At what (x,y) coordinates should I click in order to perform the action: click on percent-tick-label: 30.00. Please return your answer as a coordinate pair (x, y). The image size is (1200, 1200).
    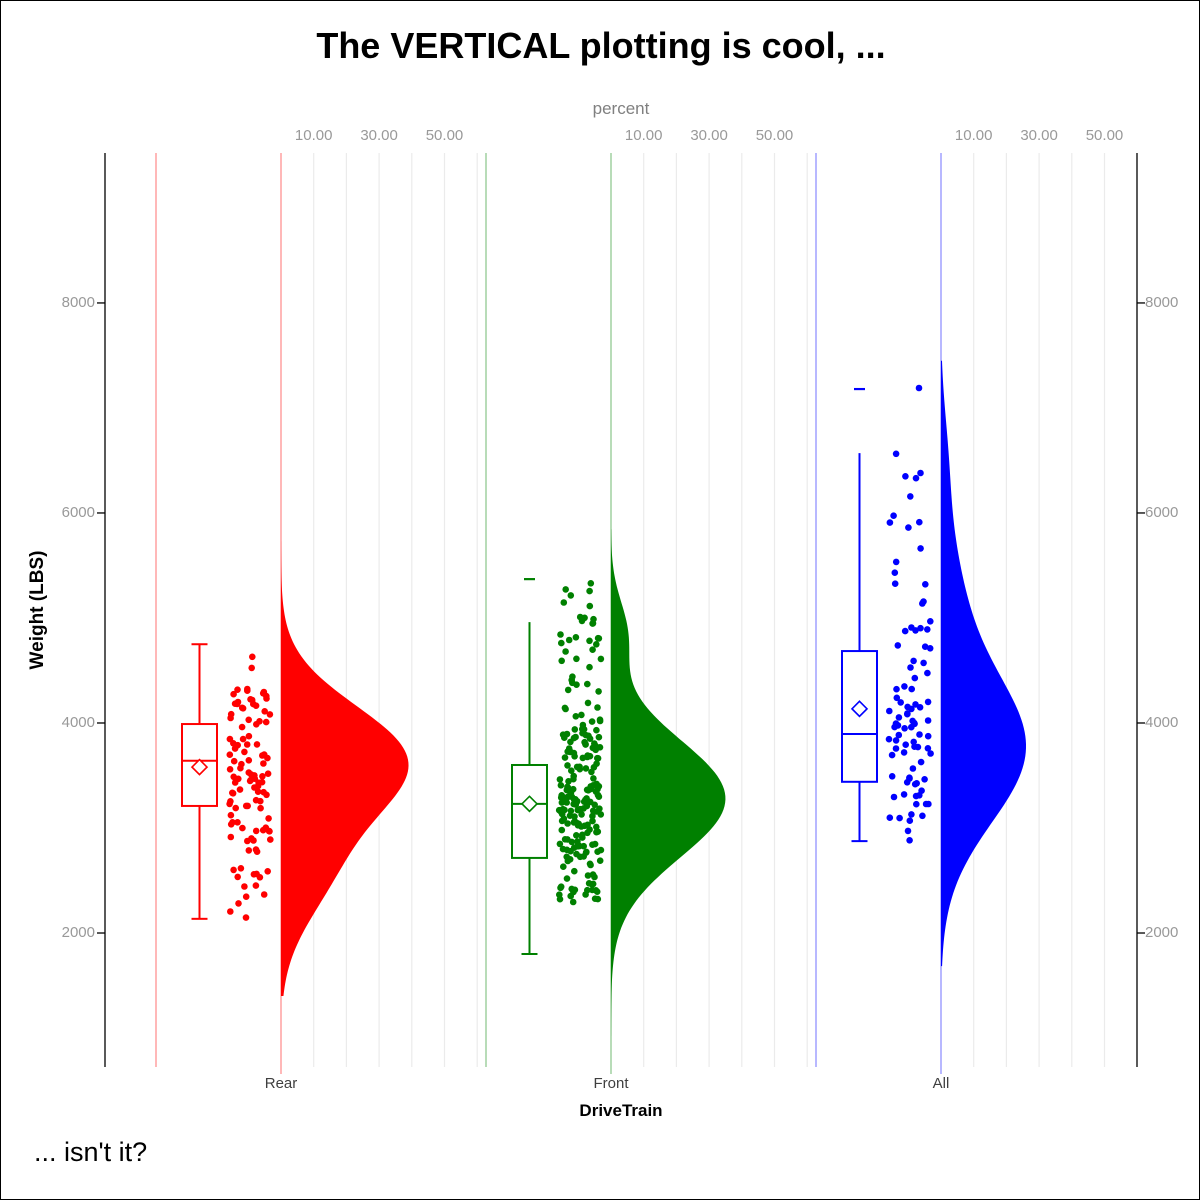
    Looking at the image, I should click on (1039, 135).